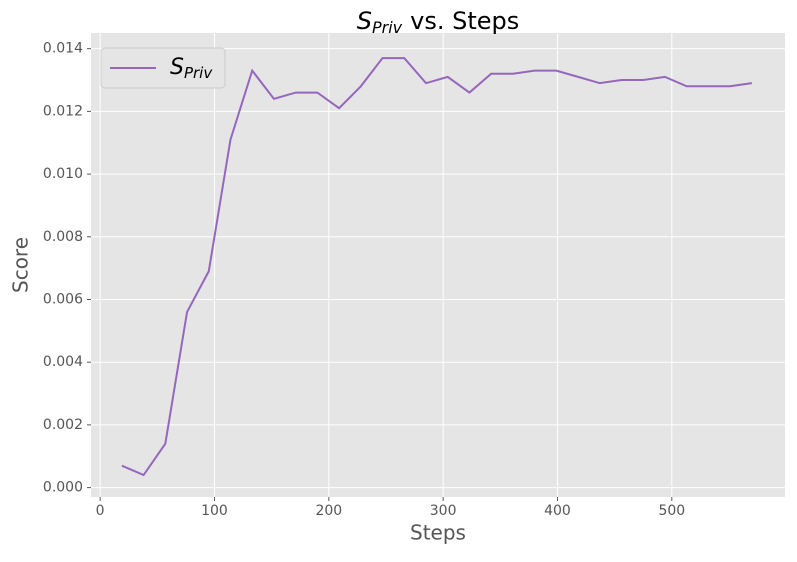 This screenshot has width=797, height=562. I want to click on y-axis-label: Score, so click(21, 265).